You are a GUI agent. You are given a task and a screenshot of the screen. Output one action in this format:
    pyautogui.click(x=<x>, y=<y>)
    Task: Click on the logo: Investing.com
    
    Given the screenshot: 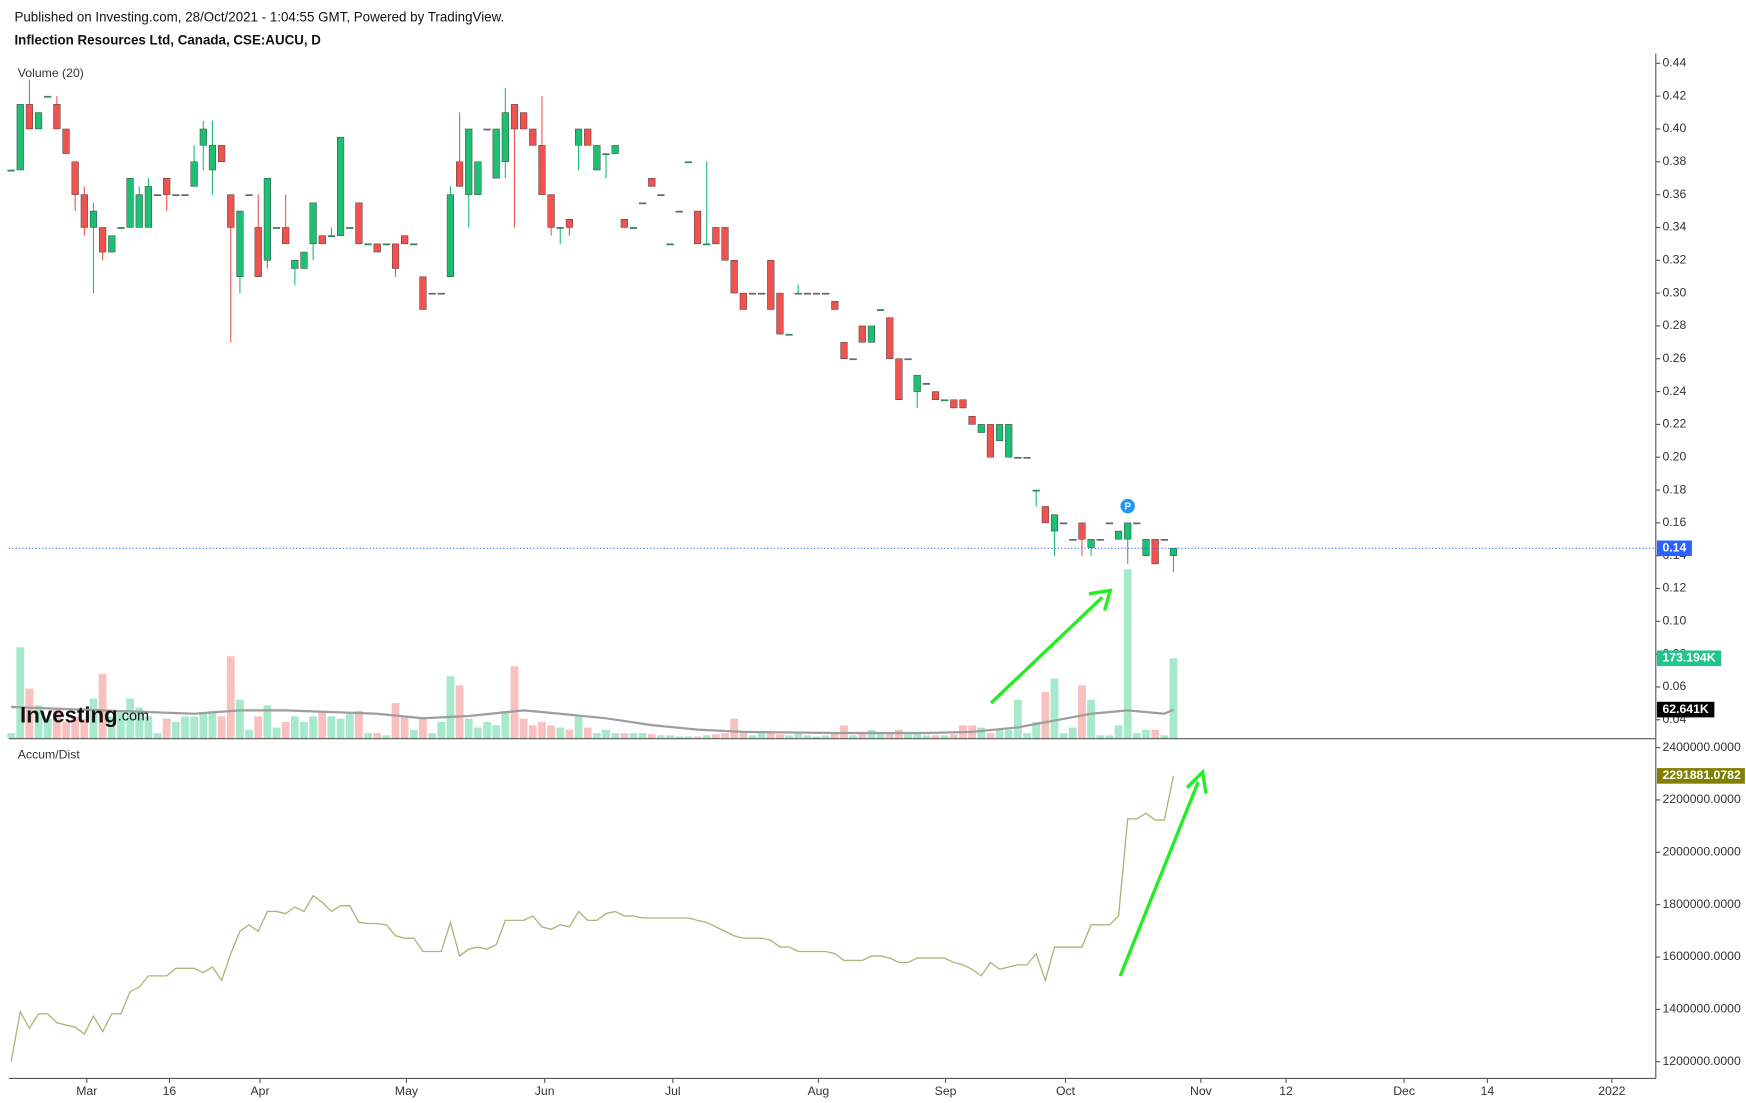 What is the action you would take?
    pyautogui.click(x=84, y=714)
    